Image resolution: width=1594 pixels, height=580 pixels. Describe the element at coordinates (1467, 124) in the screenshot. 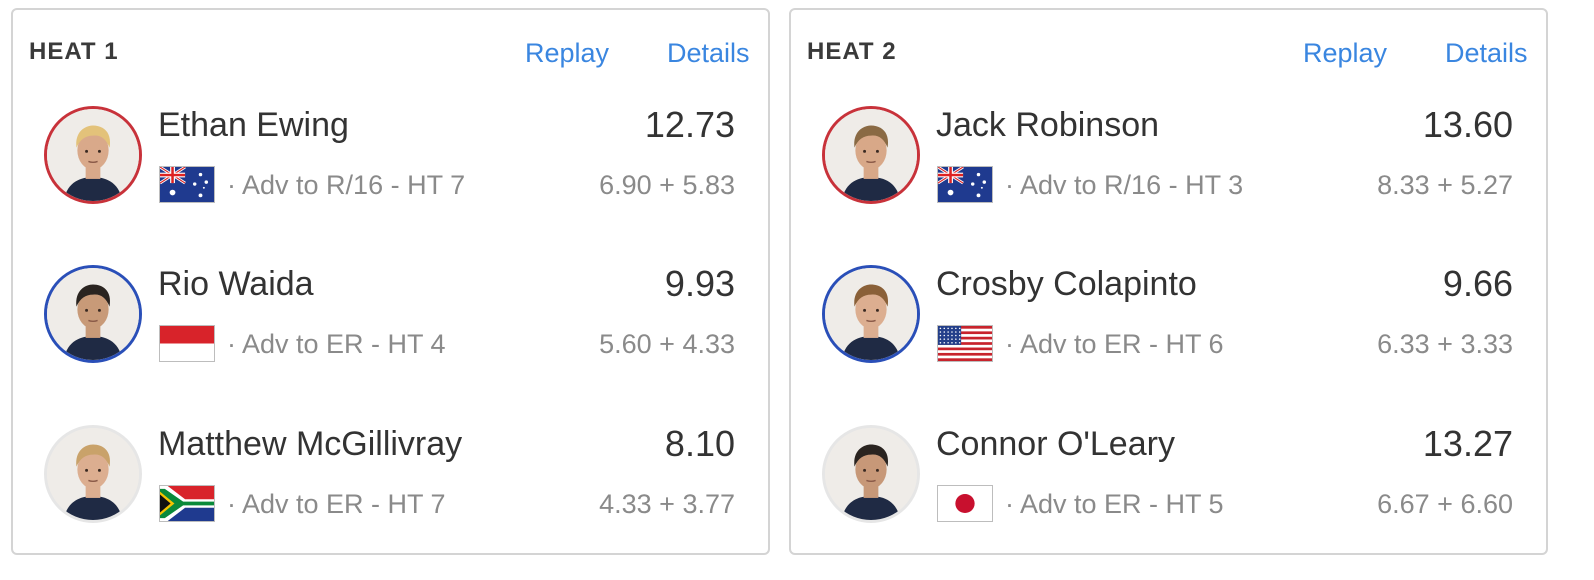

I see `total-score: 13.60` at that location.